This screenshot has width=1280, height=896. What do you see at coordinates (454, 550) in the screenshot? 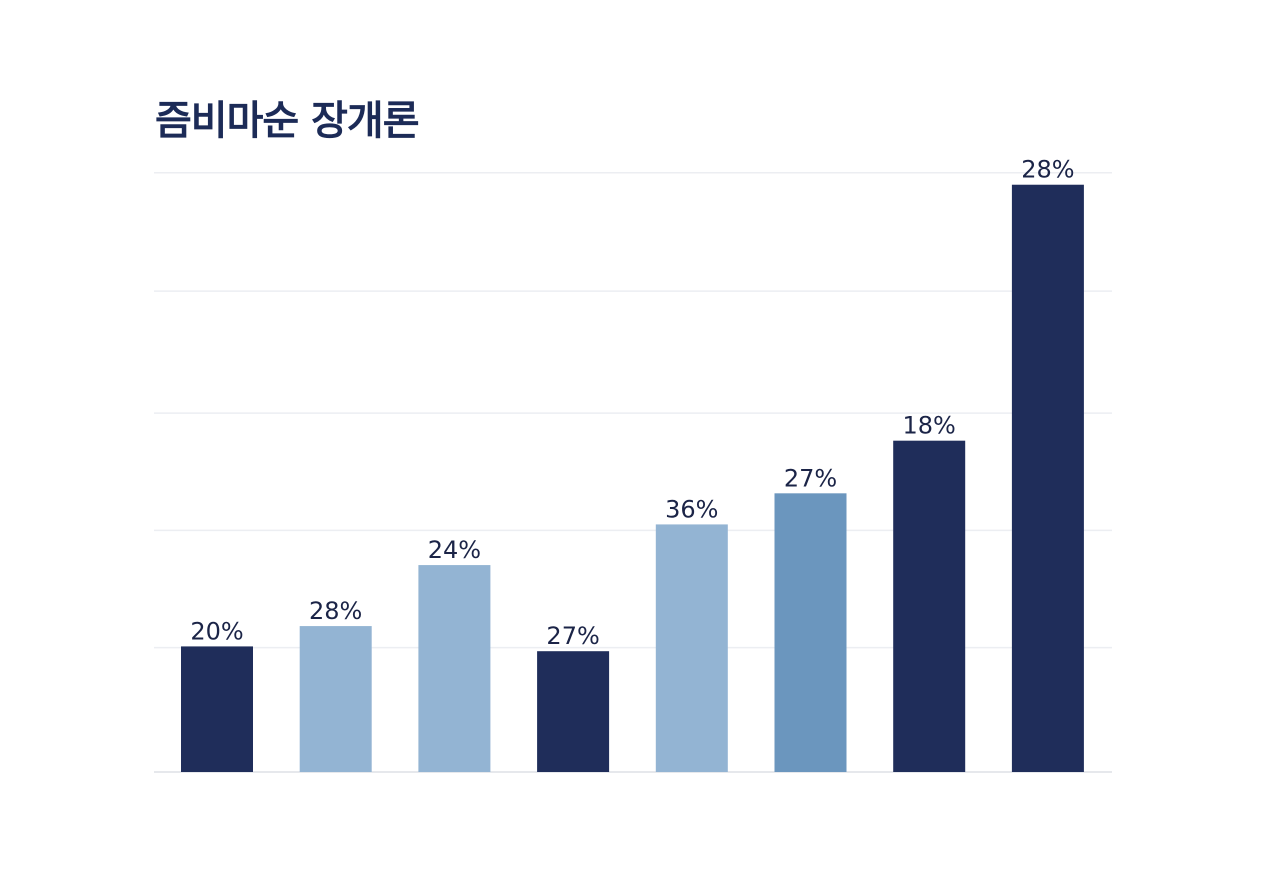
I see `bar-value-label: 24%` at bounding box center [454, 550].